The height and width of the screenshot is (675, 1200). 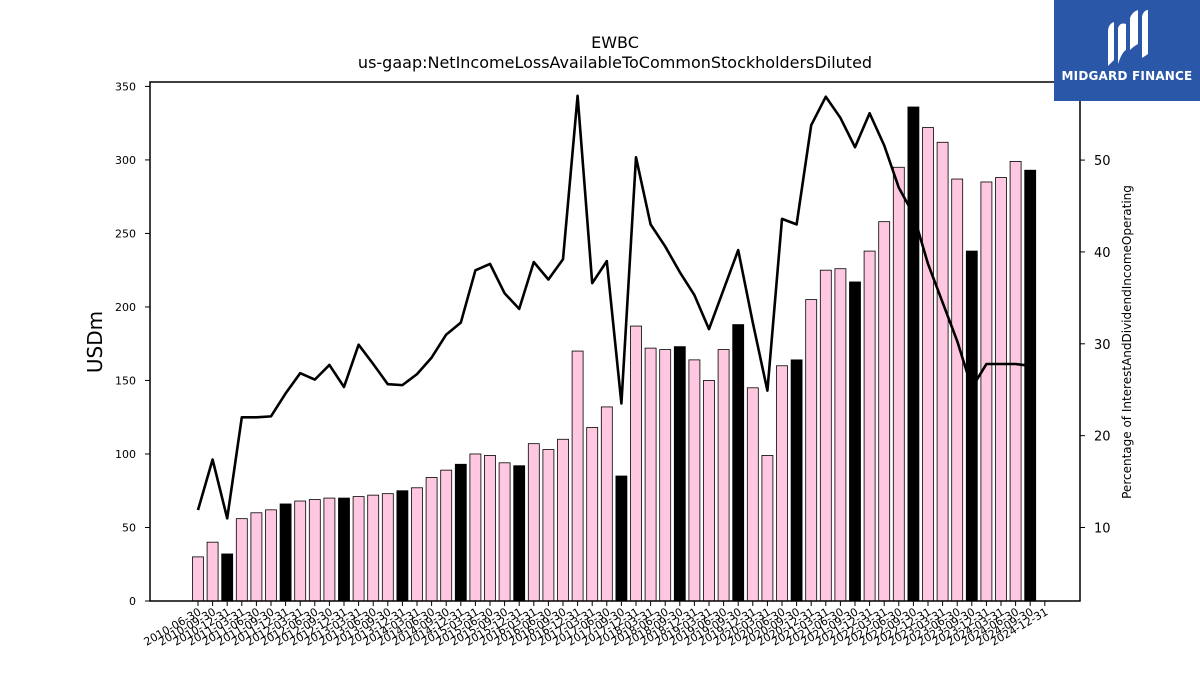 I want to click on y2-axis: 10 20 30 40 50, so click(x=1095, y=345).